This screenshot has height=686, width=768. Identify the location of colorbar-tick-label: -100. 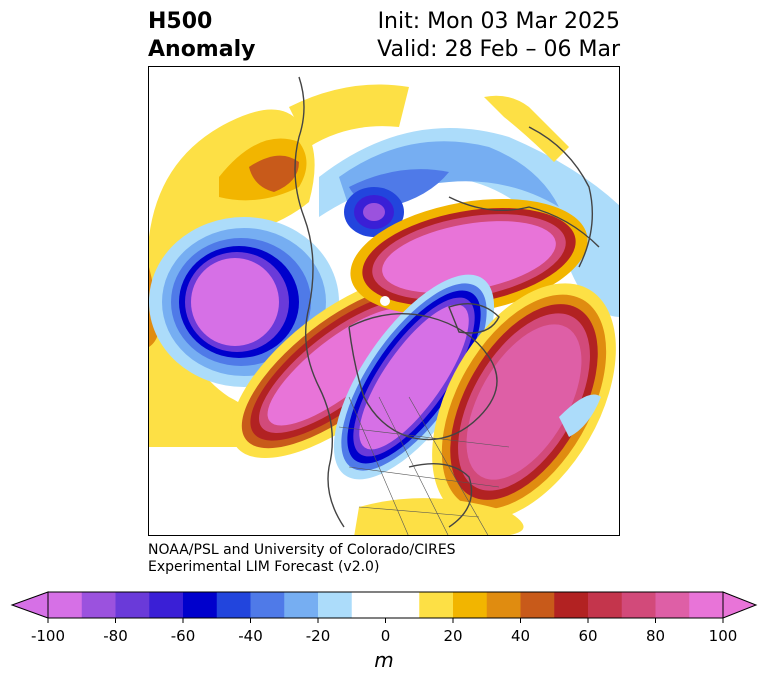
(48, 636).